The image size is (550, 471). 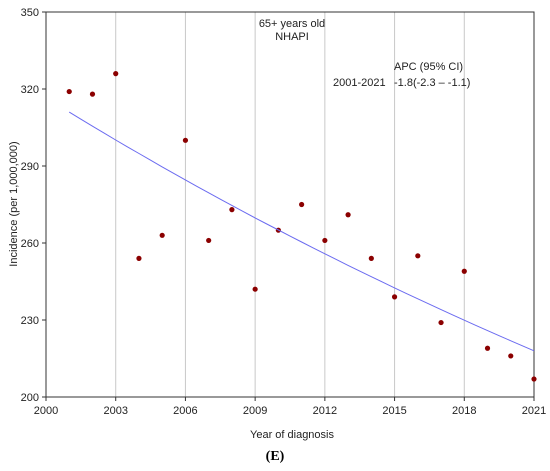 I want to click on chart-title: 65+ years old, so click(x=292, y=24).